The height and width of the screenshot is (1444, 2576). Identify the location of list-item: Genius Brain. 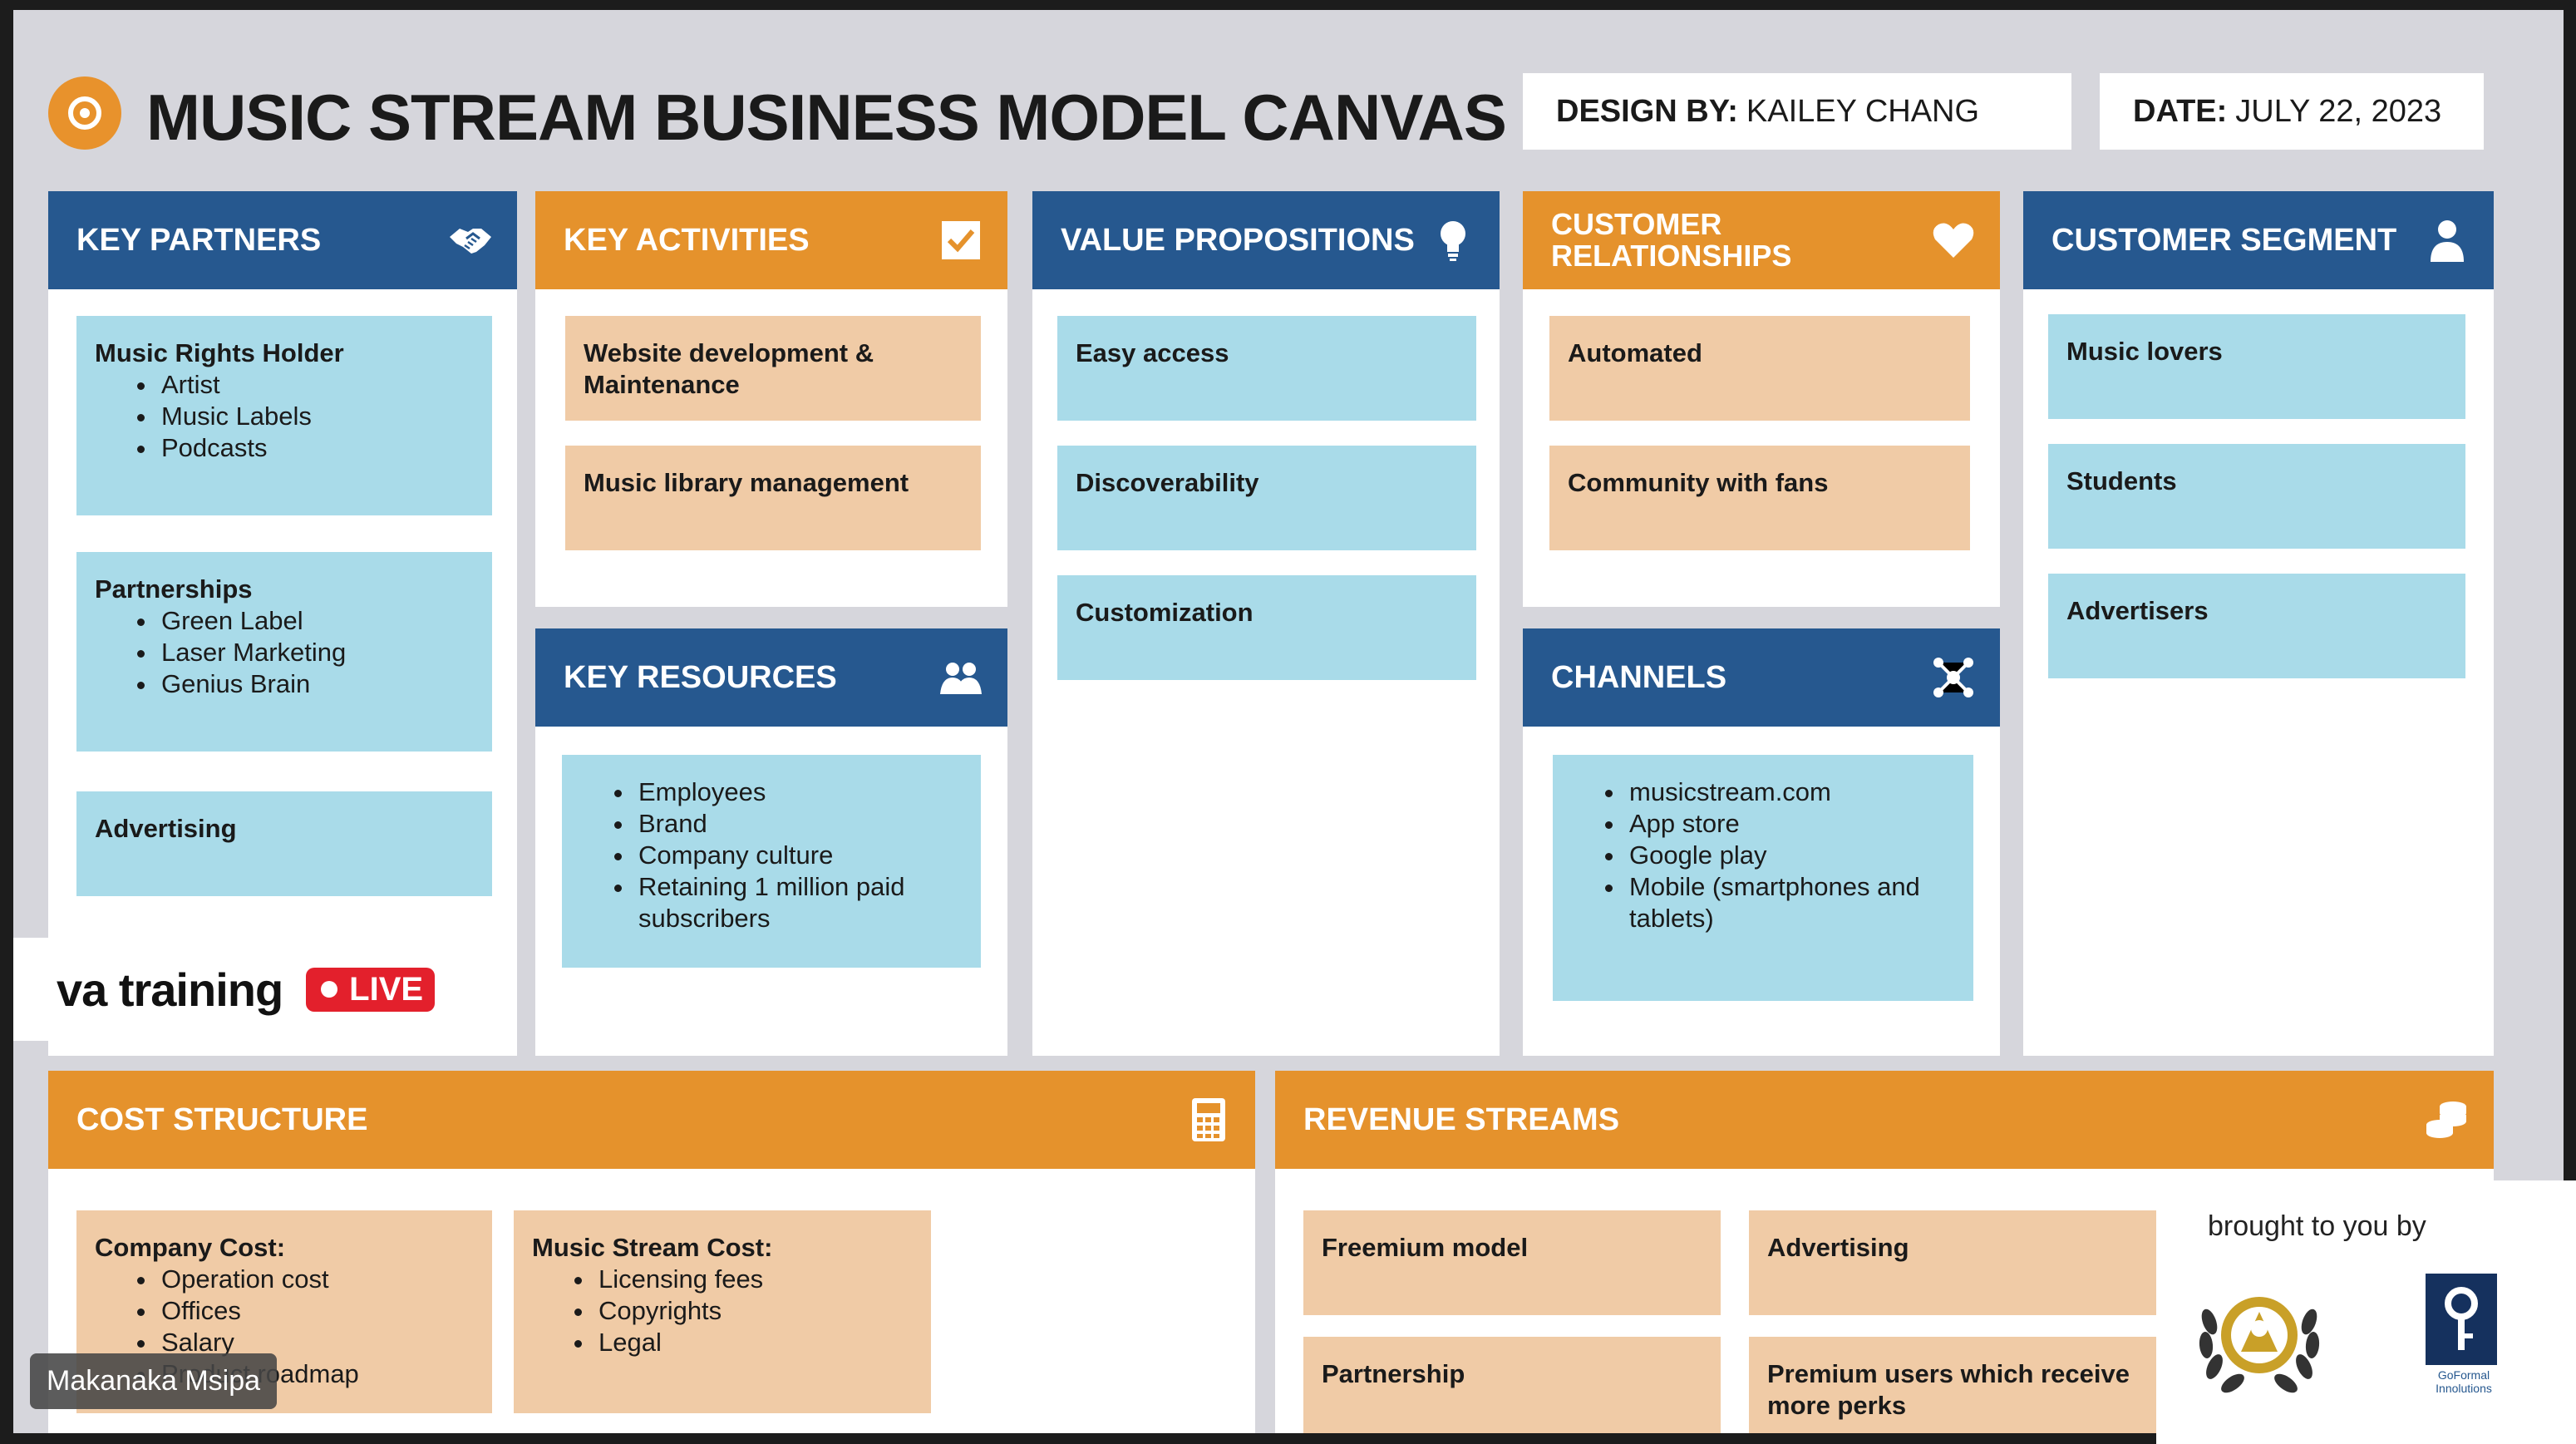
(316, 684).